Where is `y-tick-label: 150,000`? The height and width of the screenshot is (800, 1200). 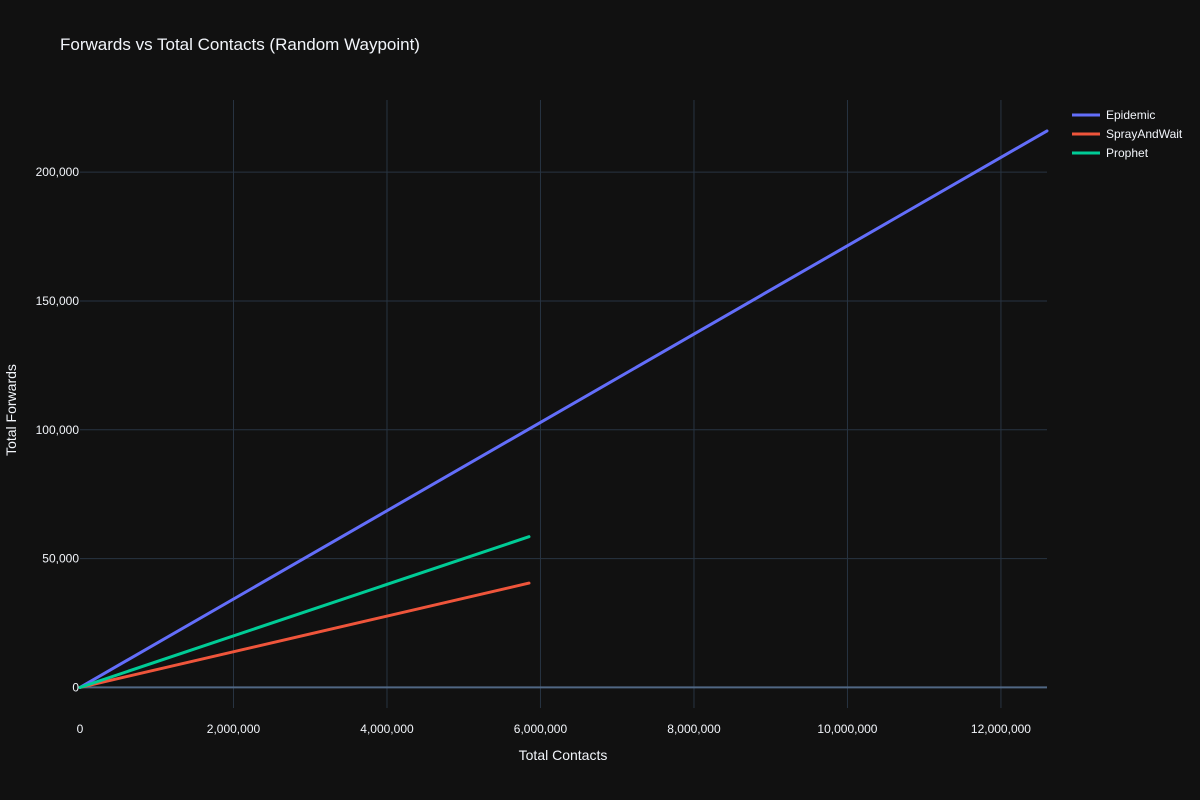 y-tick-label: 150,000 is located at coordinates (58, 301).